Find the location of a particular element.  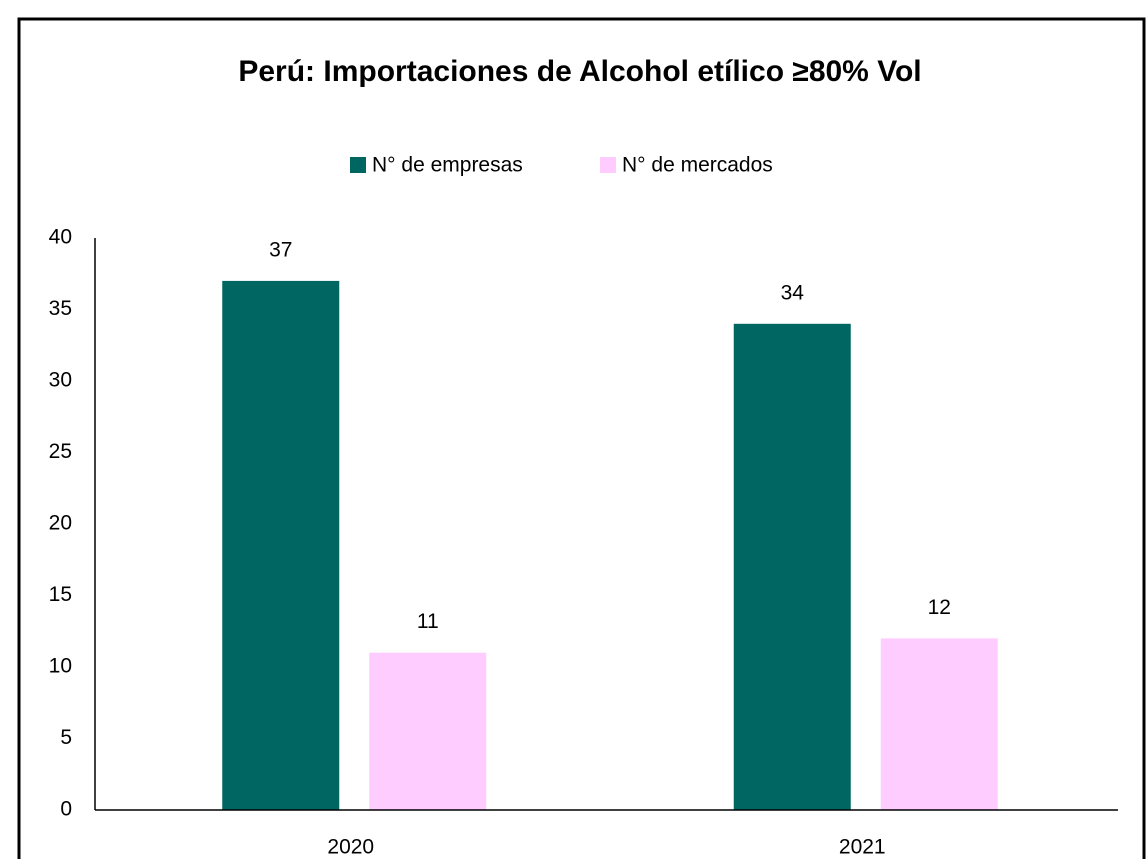

y-tick-label: 40 is located at coordinates (60, 237).